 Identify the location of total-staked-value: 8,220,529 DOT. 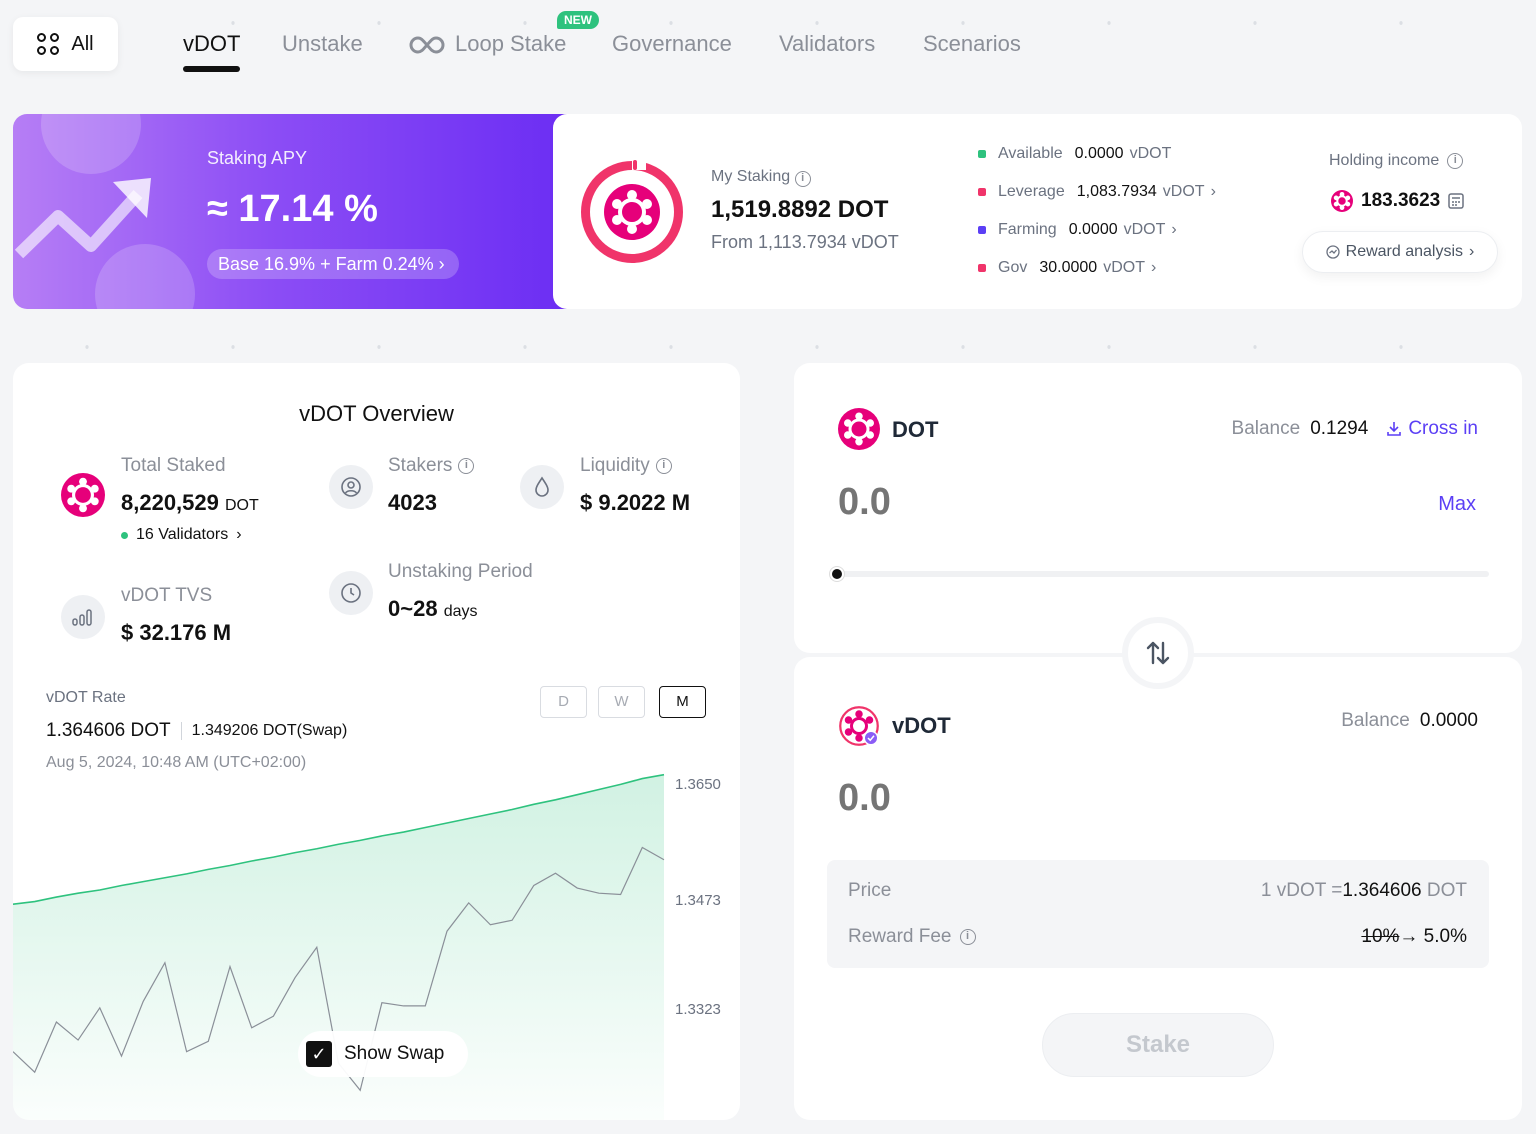
(190, 503).